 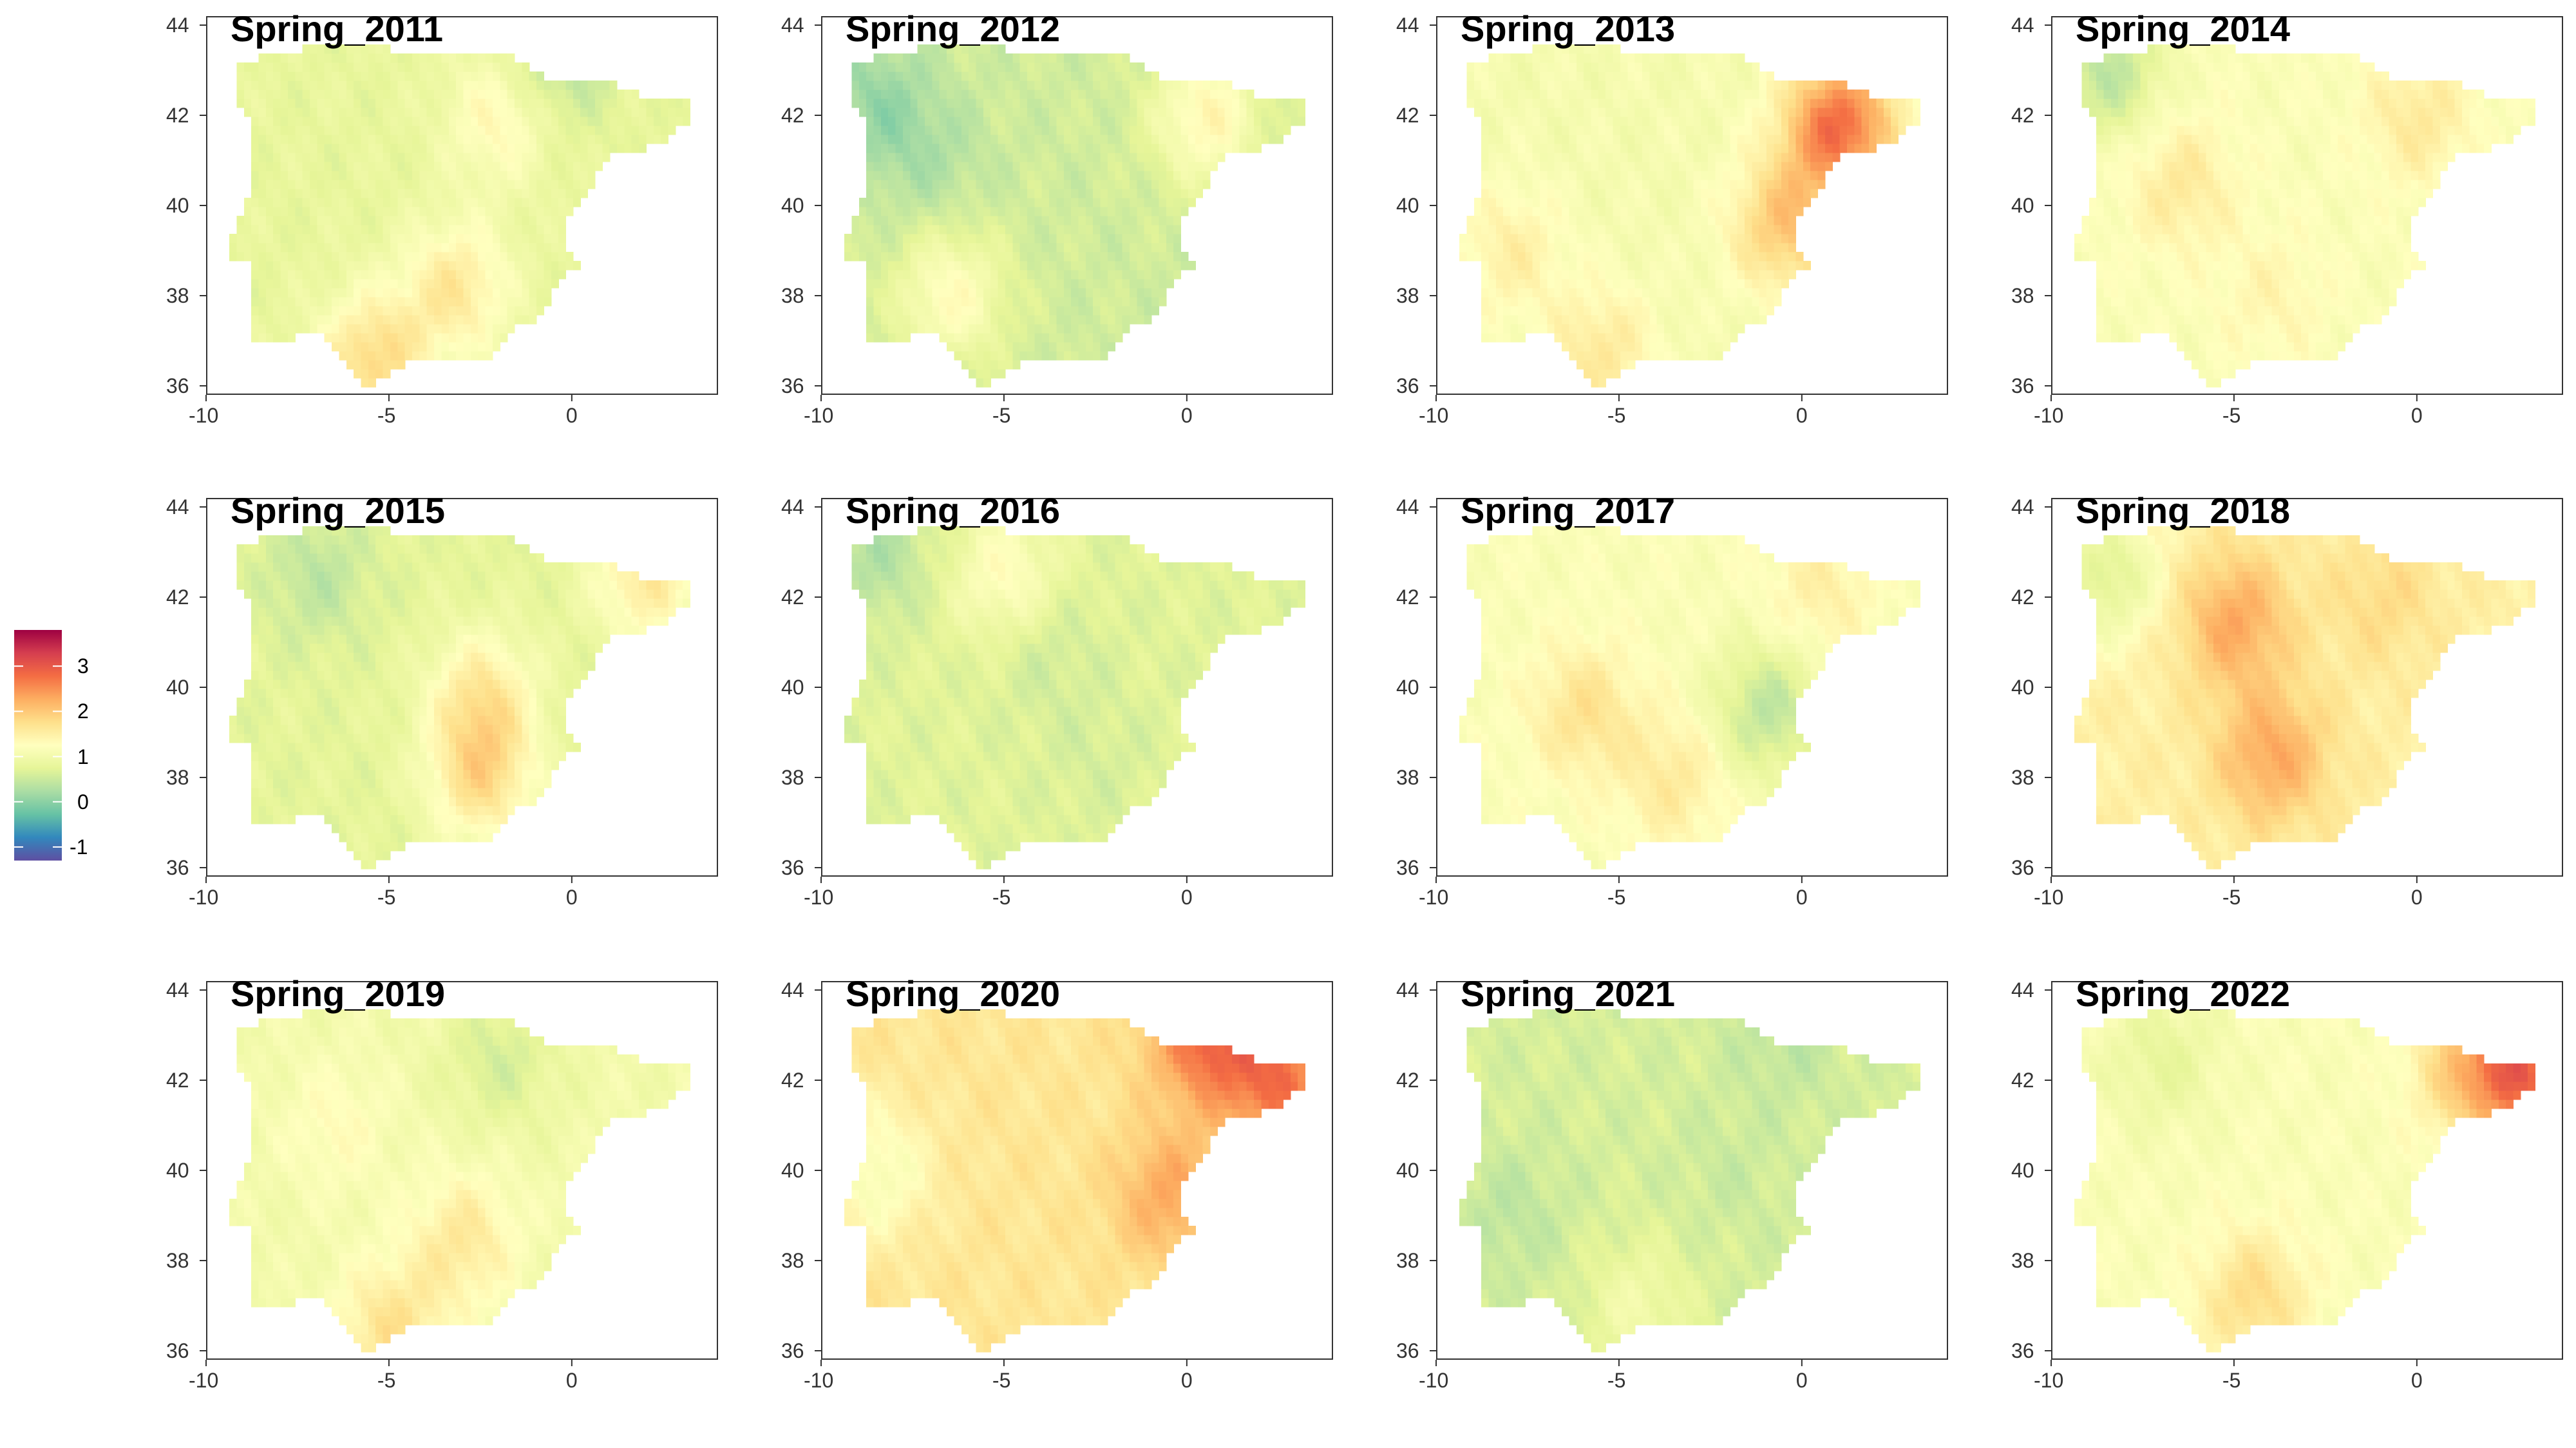 What do you see at coordinates (83, 802) in the screenshot?
I see `legend-tick-label: 0` at bounding box center [83, 802].